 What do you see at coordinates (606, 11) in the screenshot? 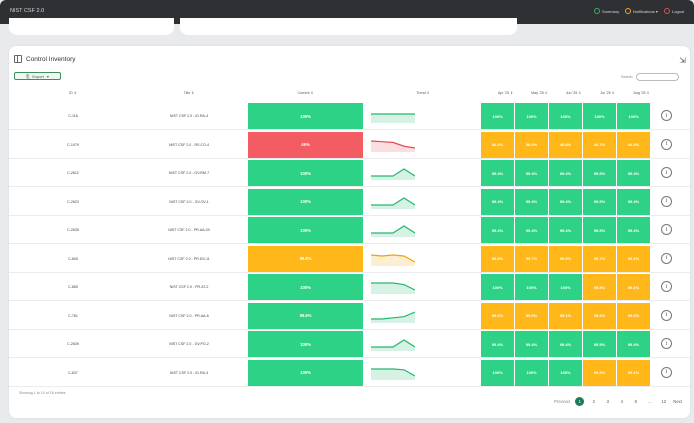
I see `nav-summary: Summary` at bounding box center [606, 11].